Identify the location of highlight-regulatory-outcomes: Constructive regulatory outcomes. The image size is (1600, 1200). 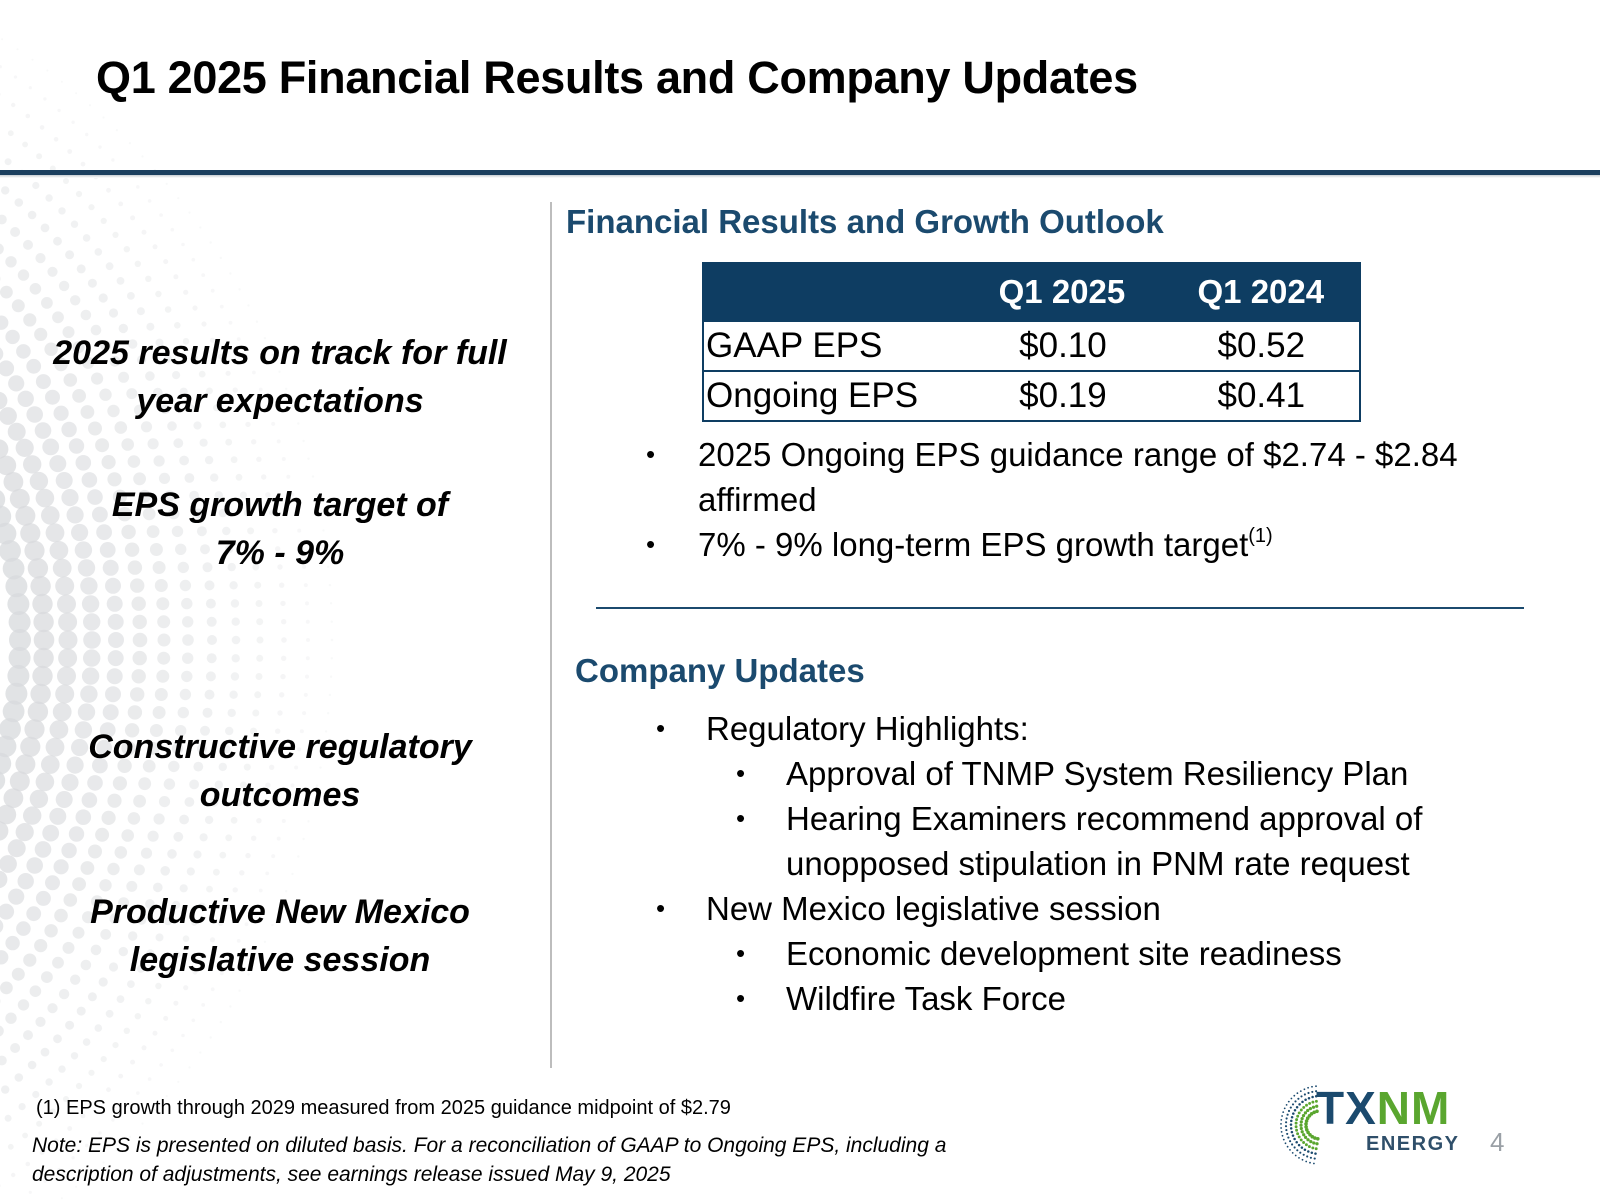
(280, 771).